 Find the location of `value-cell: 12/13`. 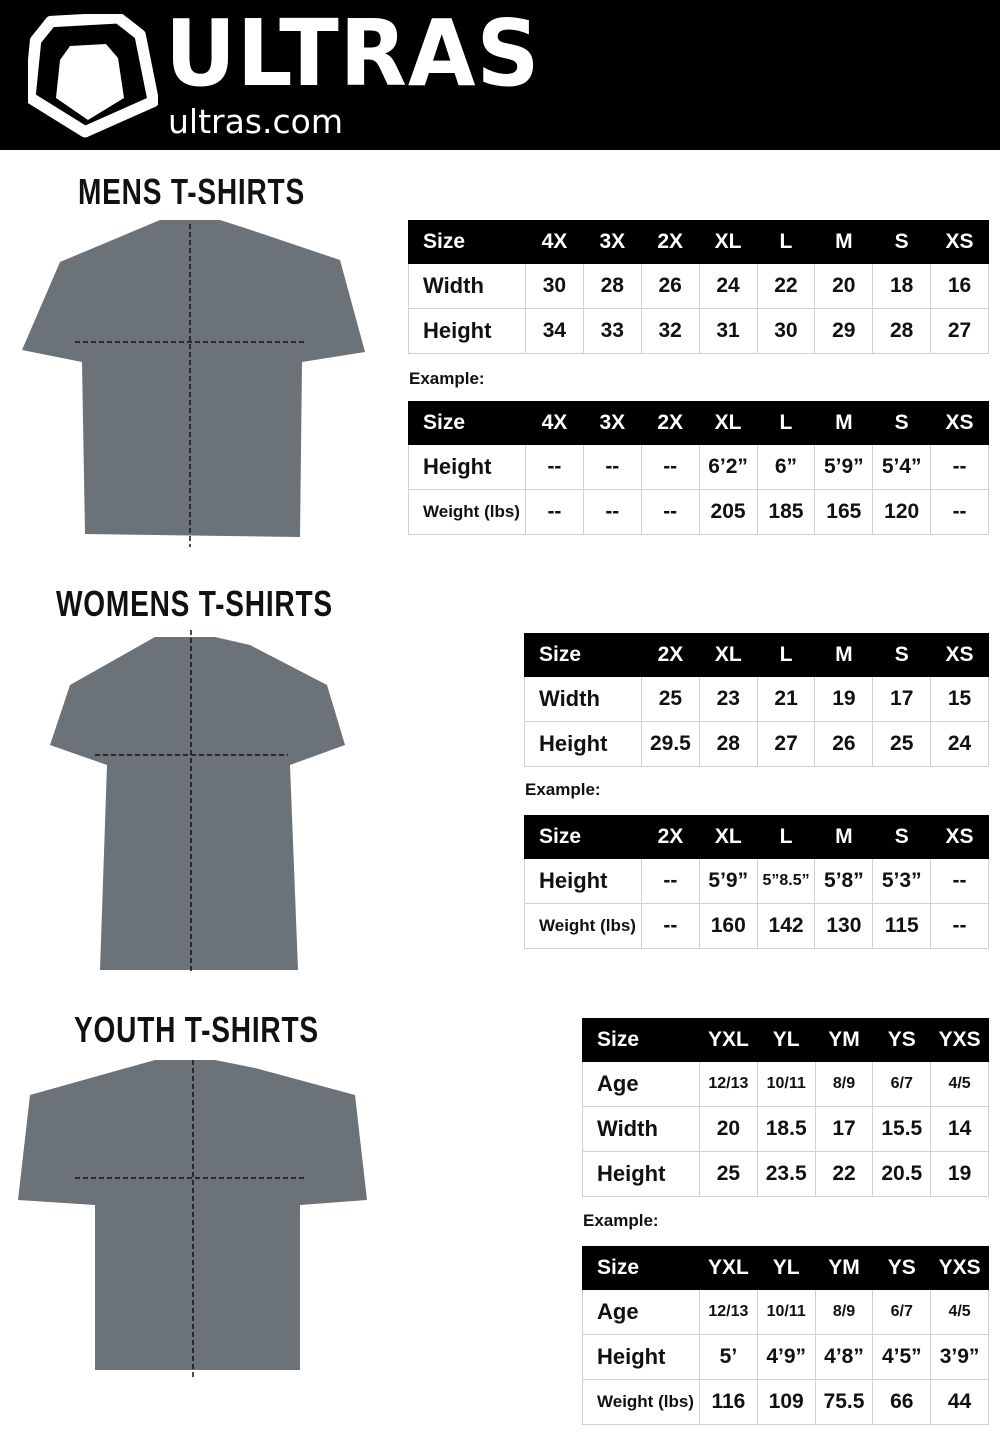

value-cell: 12/13 is located at coordinates (728, 1084).